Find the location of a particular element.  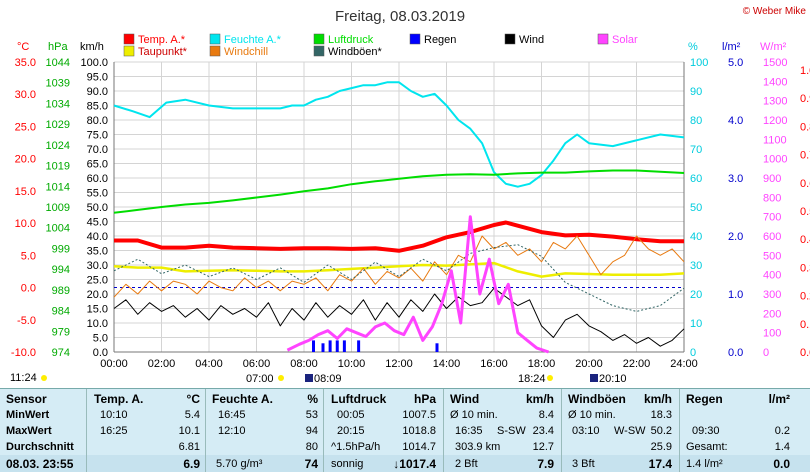

axis-units: °C hPa km/h% l/m² W/m² is located at coordinates (402, 47).